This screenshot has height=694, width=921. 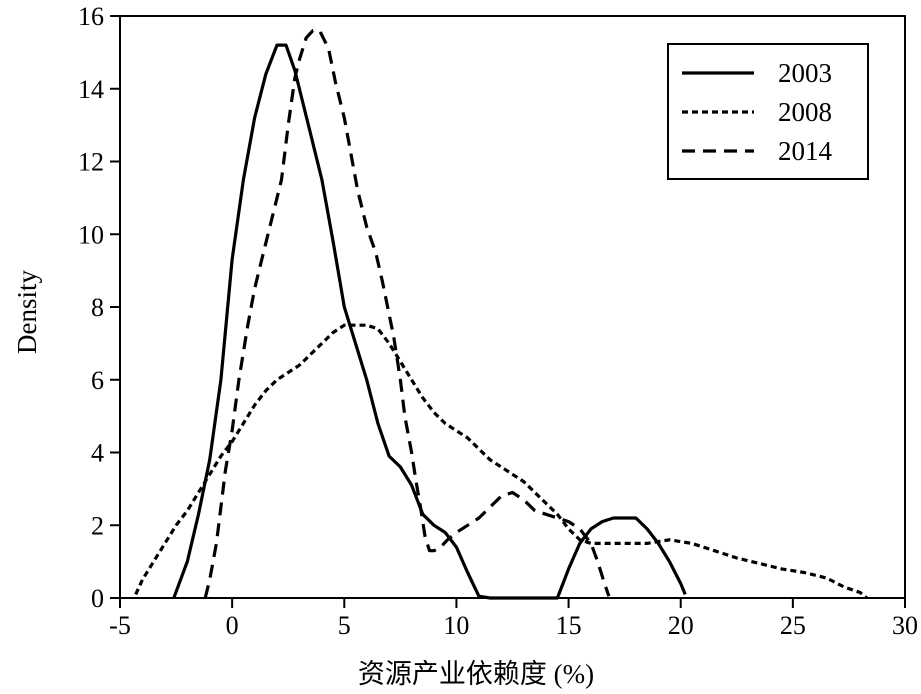 What do you see at coordinates (905, 625) in the screenshot?
I see `x-tick-label: 30` at bounding box center [905, 625].